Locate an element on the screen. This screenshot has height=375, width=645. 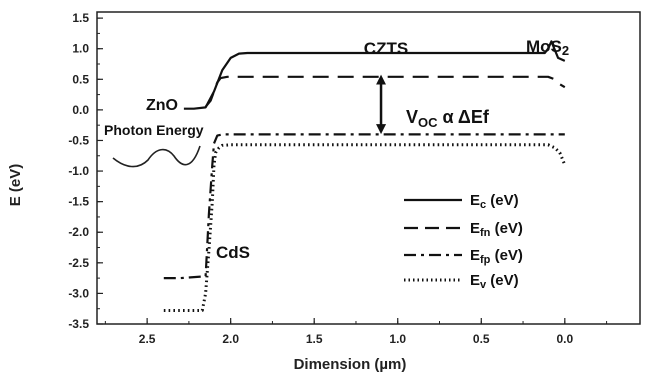
x-axis-title: Dimension (µm) is located at coordinates (350, 364).